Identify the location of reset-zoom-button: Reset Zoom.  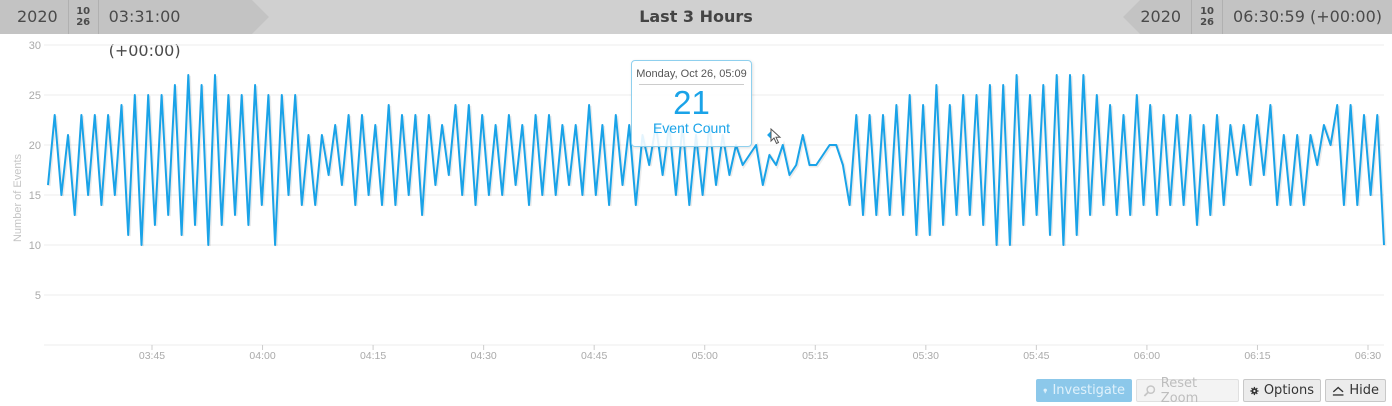
(1187, 391).